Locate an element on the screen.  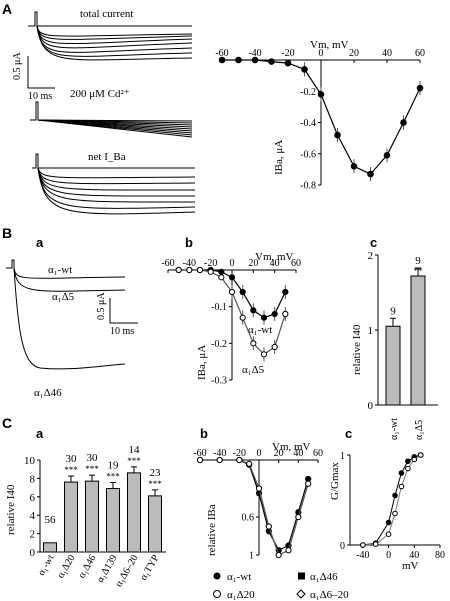
bar-significance: ** is located at coordinates (419, 271).